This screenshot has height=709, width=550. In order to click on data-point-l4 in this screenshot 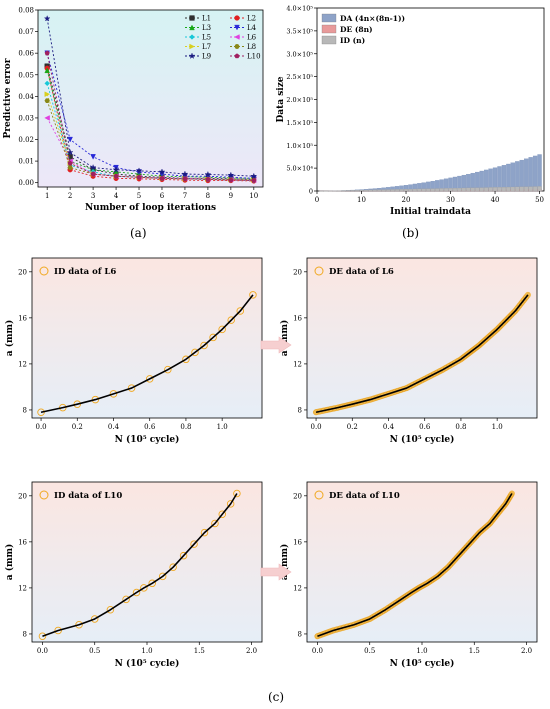, I will do `click(93, 157)`.